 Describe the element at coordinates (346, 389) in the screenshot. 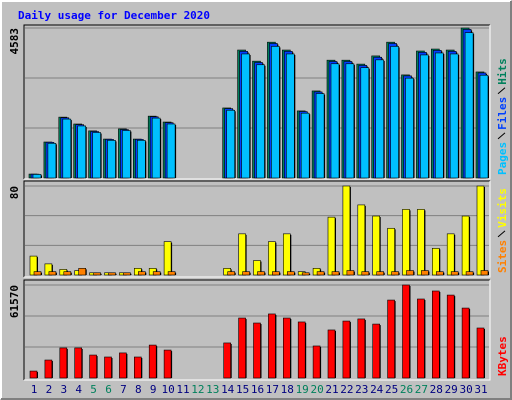

I see `x-tick-label: 22` at that location.